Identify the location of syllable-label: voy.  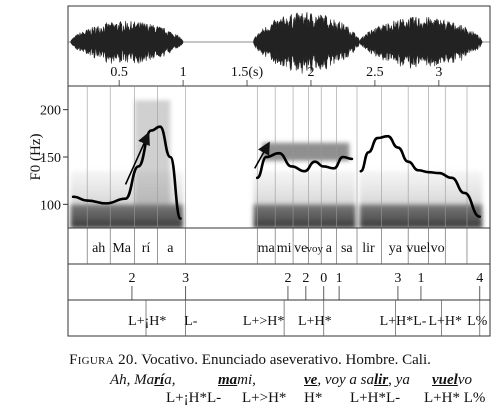
(315, 249).